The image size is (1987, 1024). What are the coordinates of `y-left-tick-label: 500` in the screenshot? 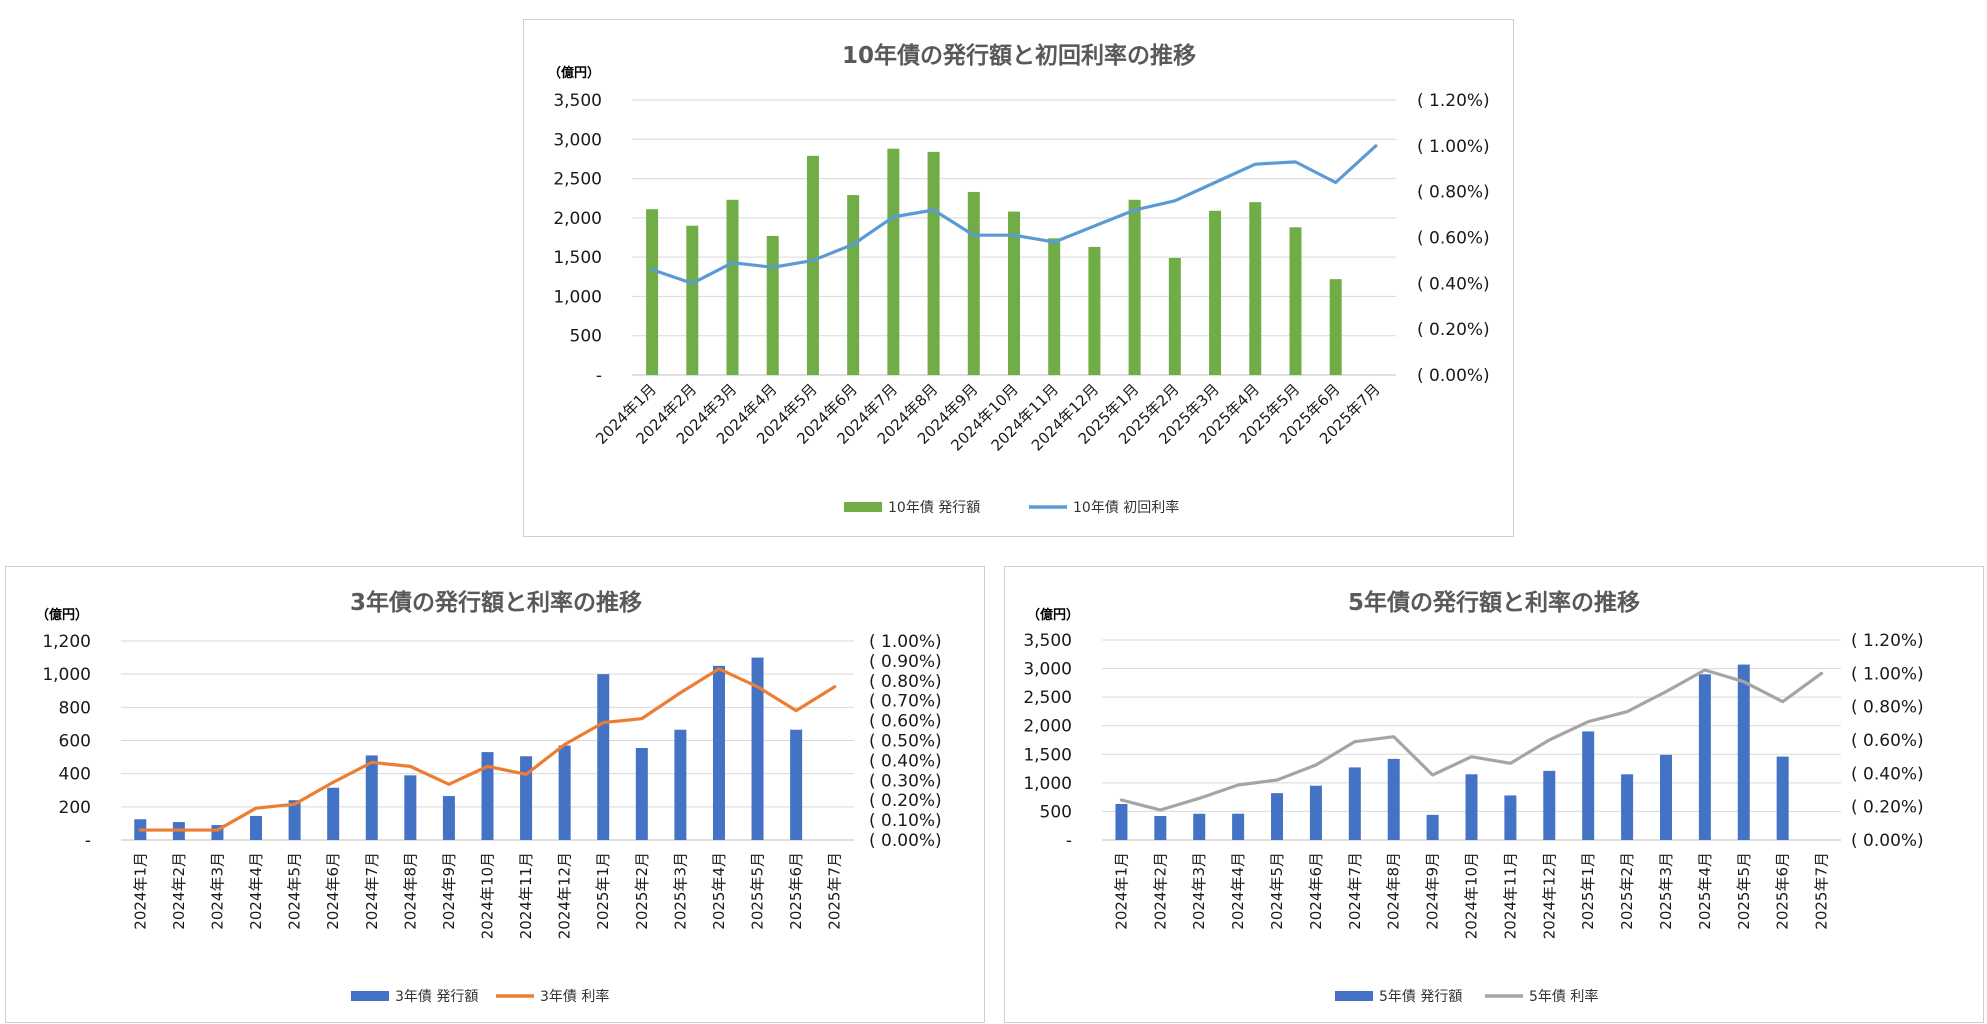 It's located at (586, 337).